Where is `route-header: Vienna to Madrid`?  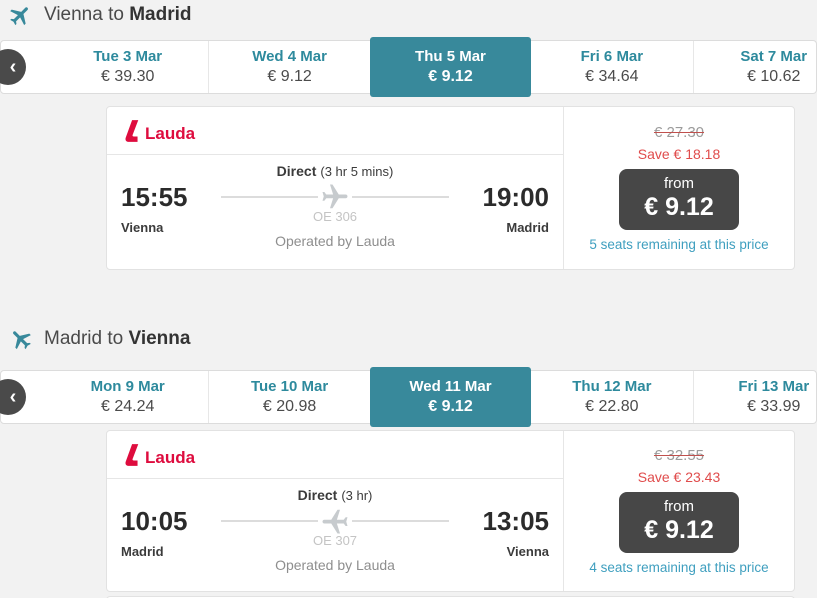
route-header: Vienna to Madrid is located at coordinates (408, 14).